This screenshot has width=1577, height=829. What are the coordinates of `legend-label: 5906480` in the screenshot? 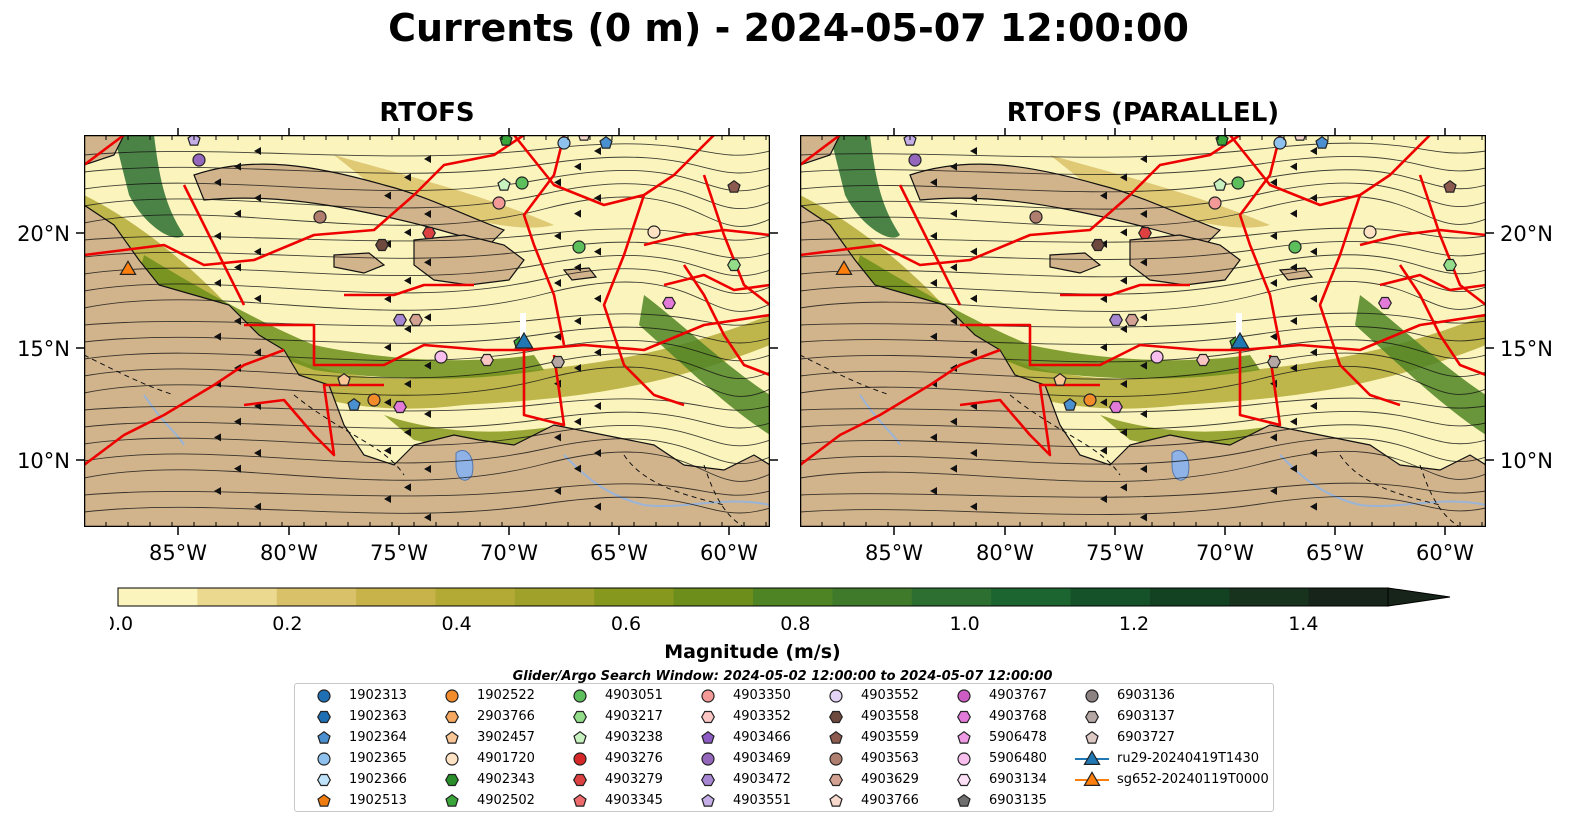 It's located at (1018, 758).